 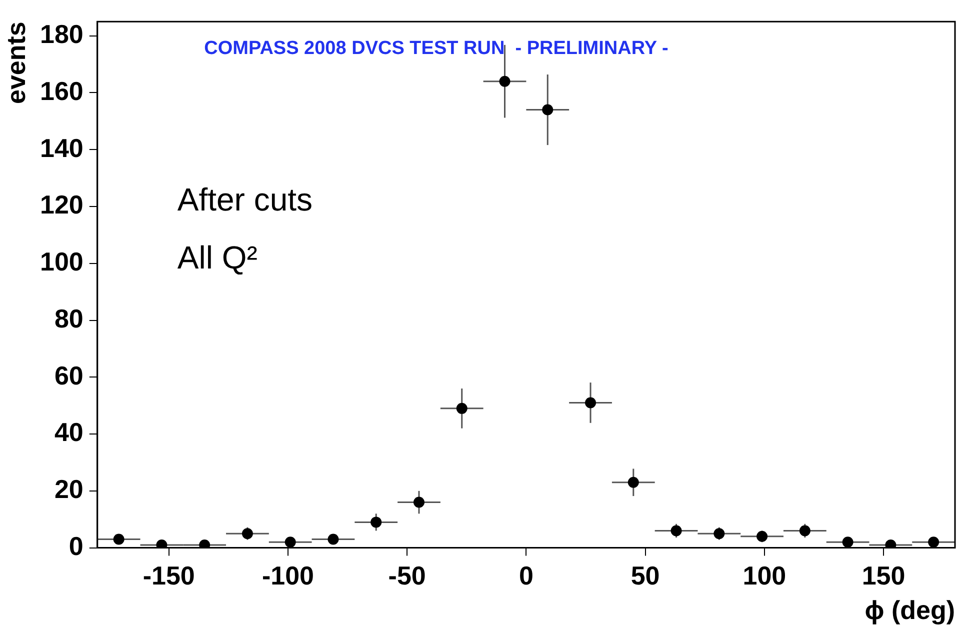 I want to click on x-tick-label: 50, so click(x=645, y=575).